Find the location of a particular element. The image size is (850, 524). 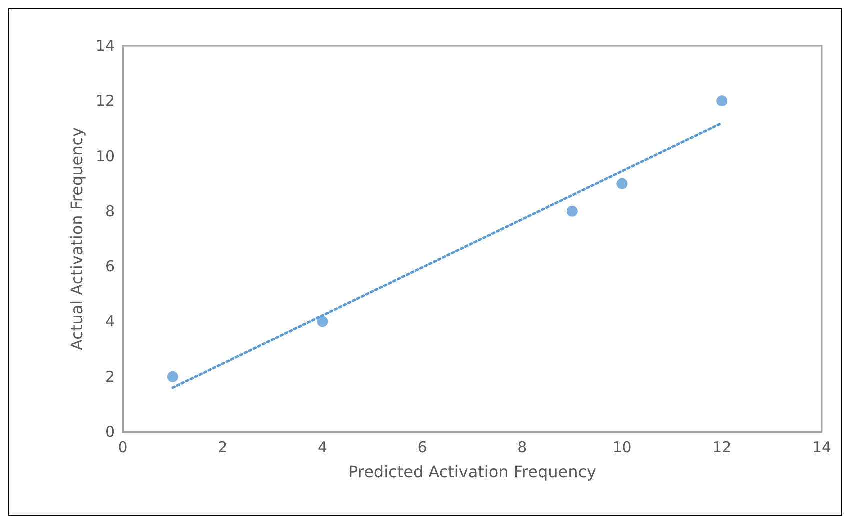

x-tick-label: 10 is located at coordinates (622, 447).